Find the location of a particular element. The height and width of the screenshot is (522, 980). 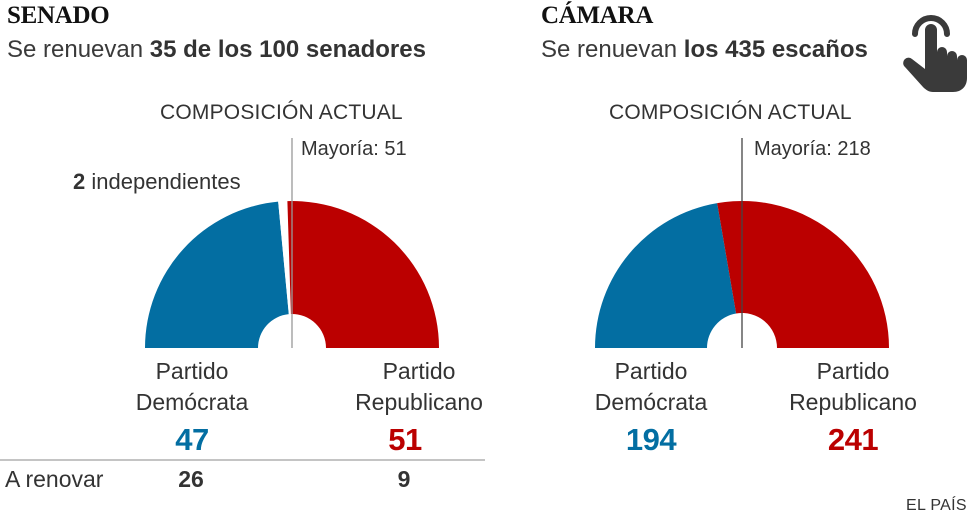

senate-table-divider is located at coordinates (242, 460).